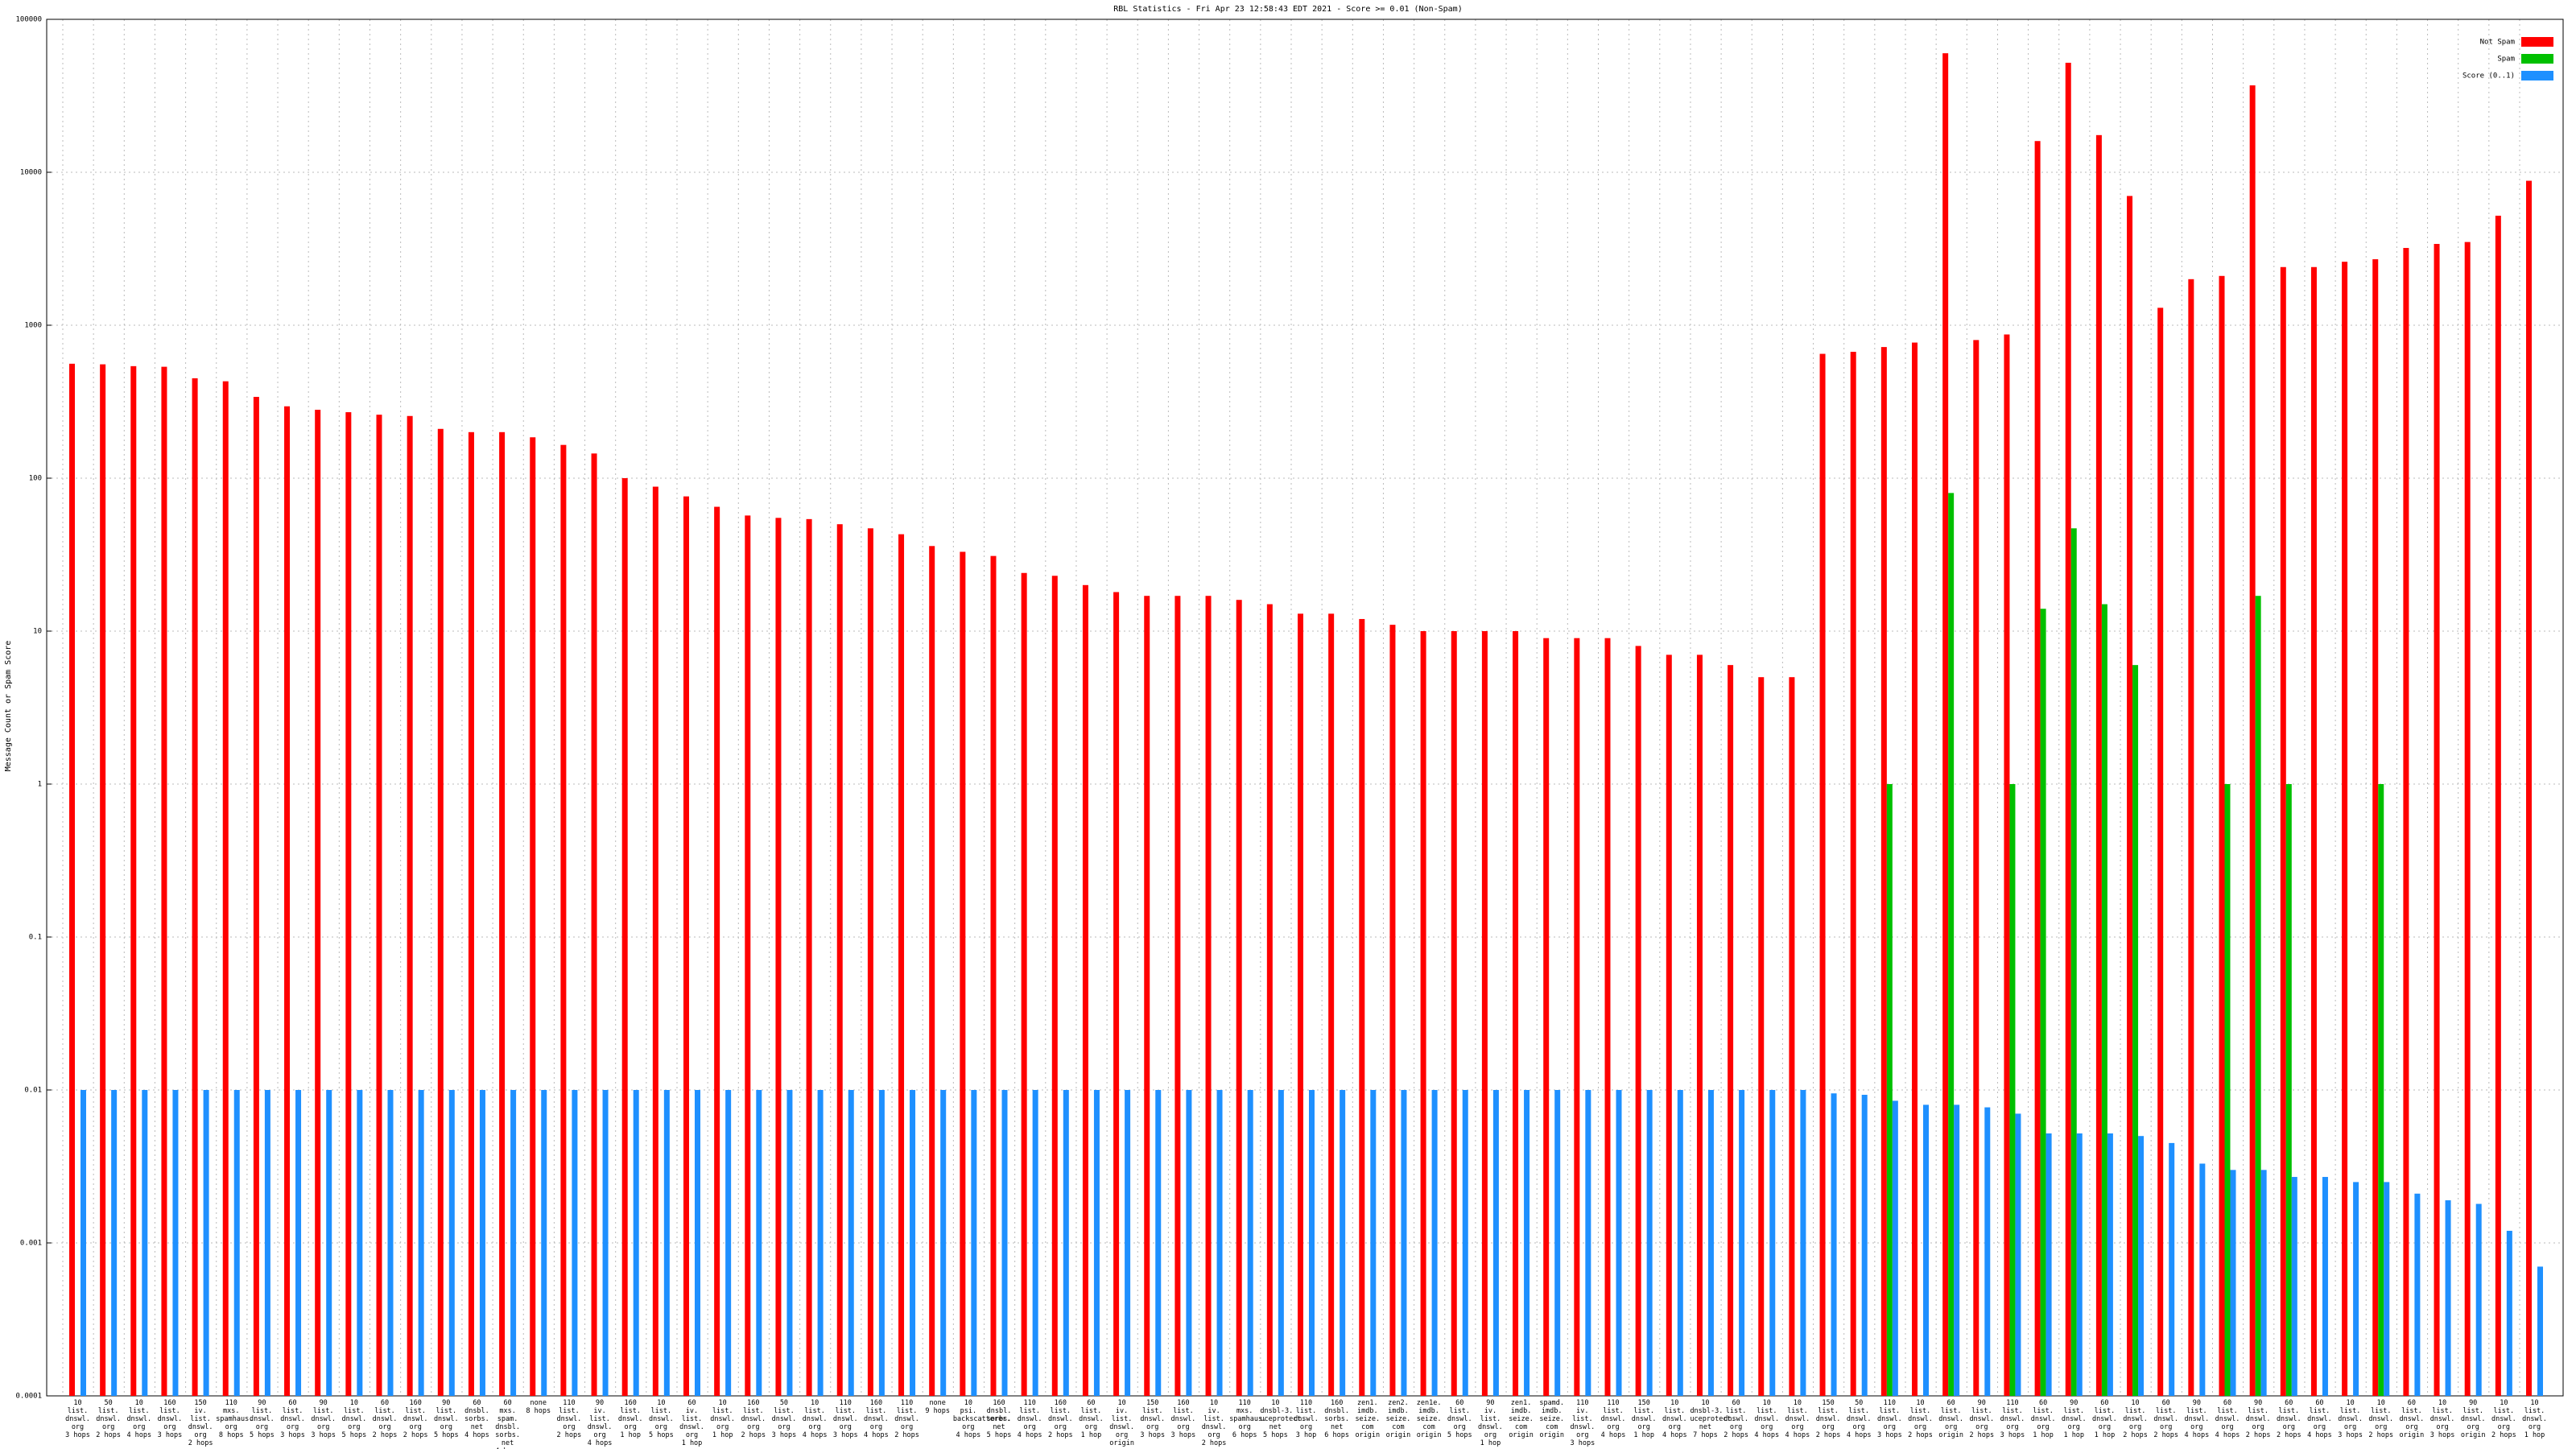 The height and width of the screenshot is (1449, 2576). Describe the element at coordinates (2537, 75) in the screenshot. I see `legend-swatch` at that location.